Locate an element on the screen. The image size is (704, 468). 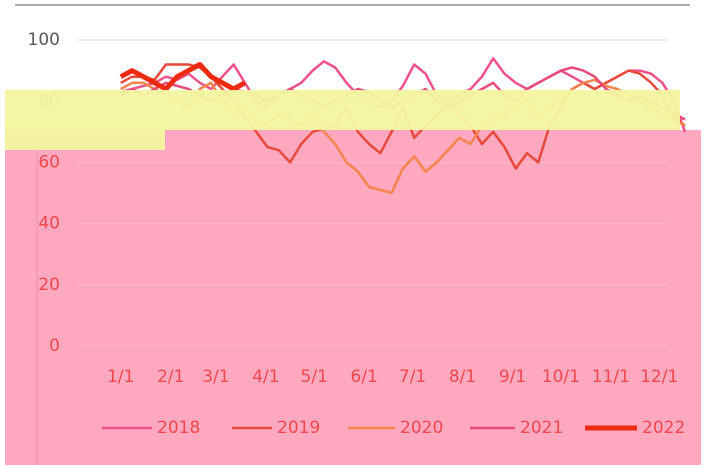
legend-label: 2021 is located at coordinates (541, 428).